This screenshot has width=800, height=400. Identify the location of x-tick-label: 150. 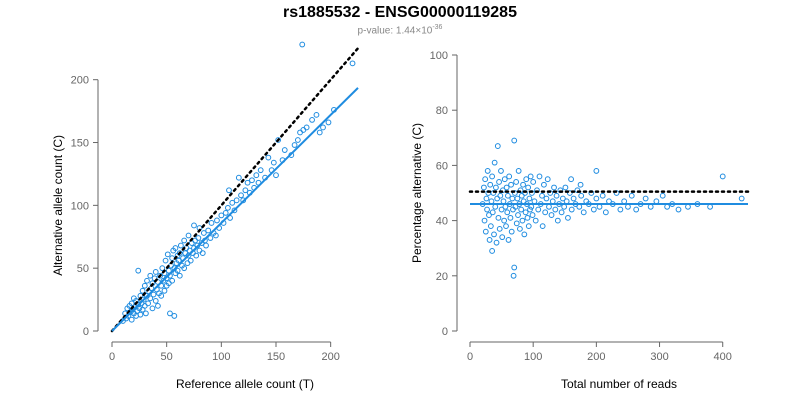
(276, 357).